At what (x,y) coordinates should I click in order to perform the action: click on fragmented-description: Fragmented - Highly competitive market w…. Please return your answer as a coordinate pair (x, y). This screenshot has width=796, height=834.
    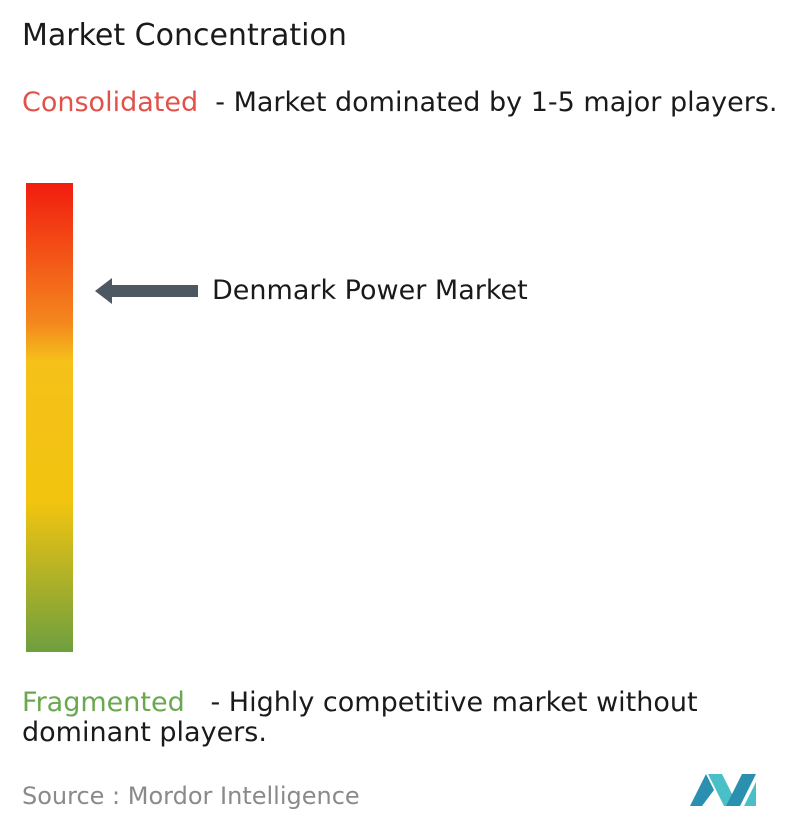
    Looking at the image, I should click on (407, 718).